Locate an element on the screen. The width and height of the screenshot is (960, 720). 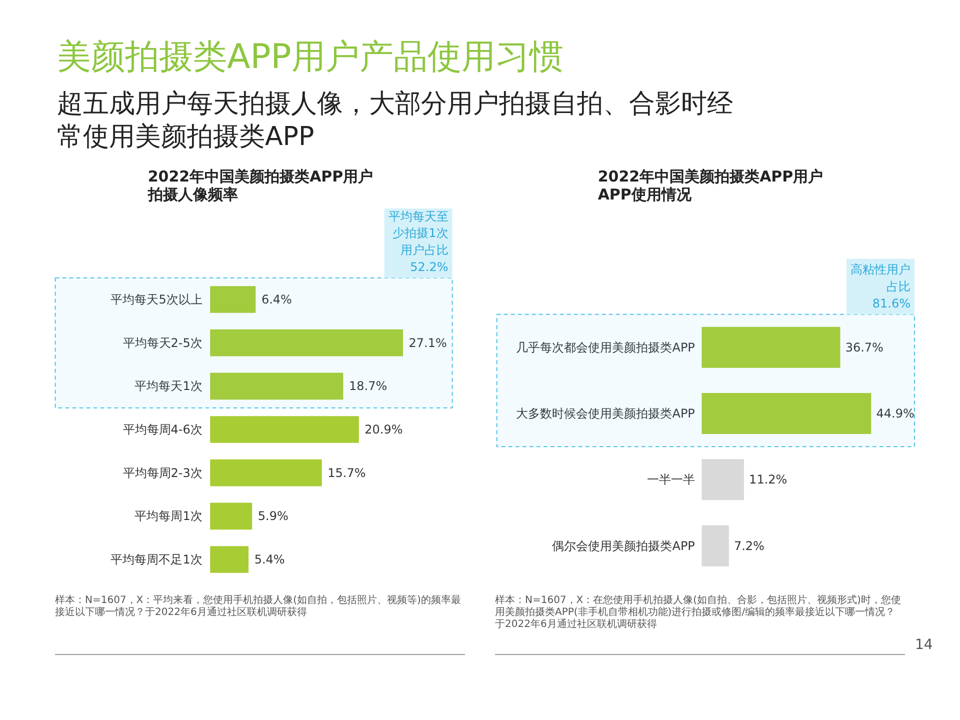
text: 样本：N=1607，X：在您使用手机拍摄人像(如自拍、合影，包括照片、视频形式)时，您使用美颜拍摄类APP(非手机自带相机功能)进行拍摄或修图/编辑的频率最接近以下哪一情况？于2022年6月通过社区联机调研获得 is located at coordinates (698, 613).